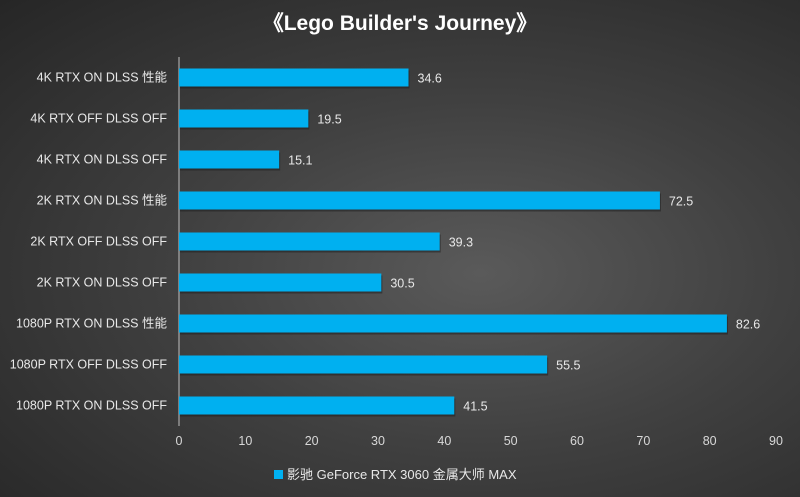 The width and height of the screenshot is (800, 497). What do you see at coordinates (400, 23) in the screenshot?
I see `chart-title: 《Lego Builder's Journey》` at bounding box center [400, 23].